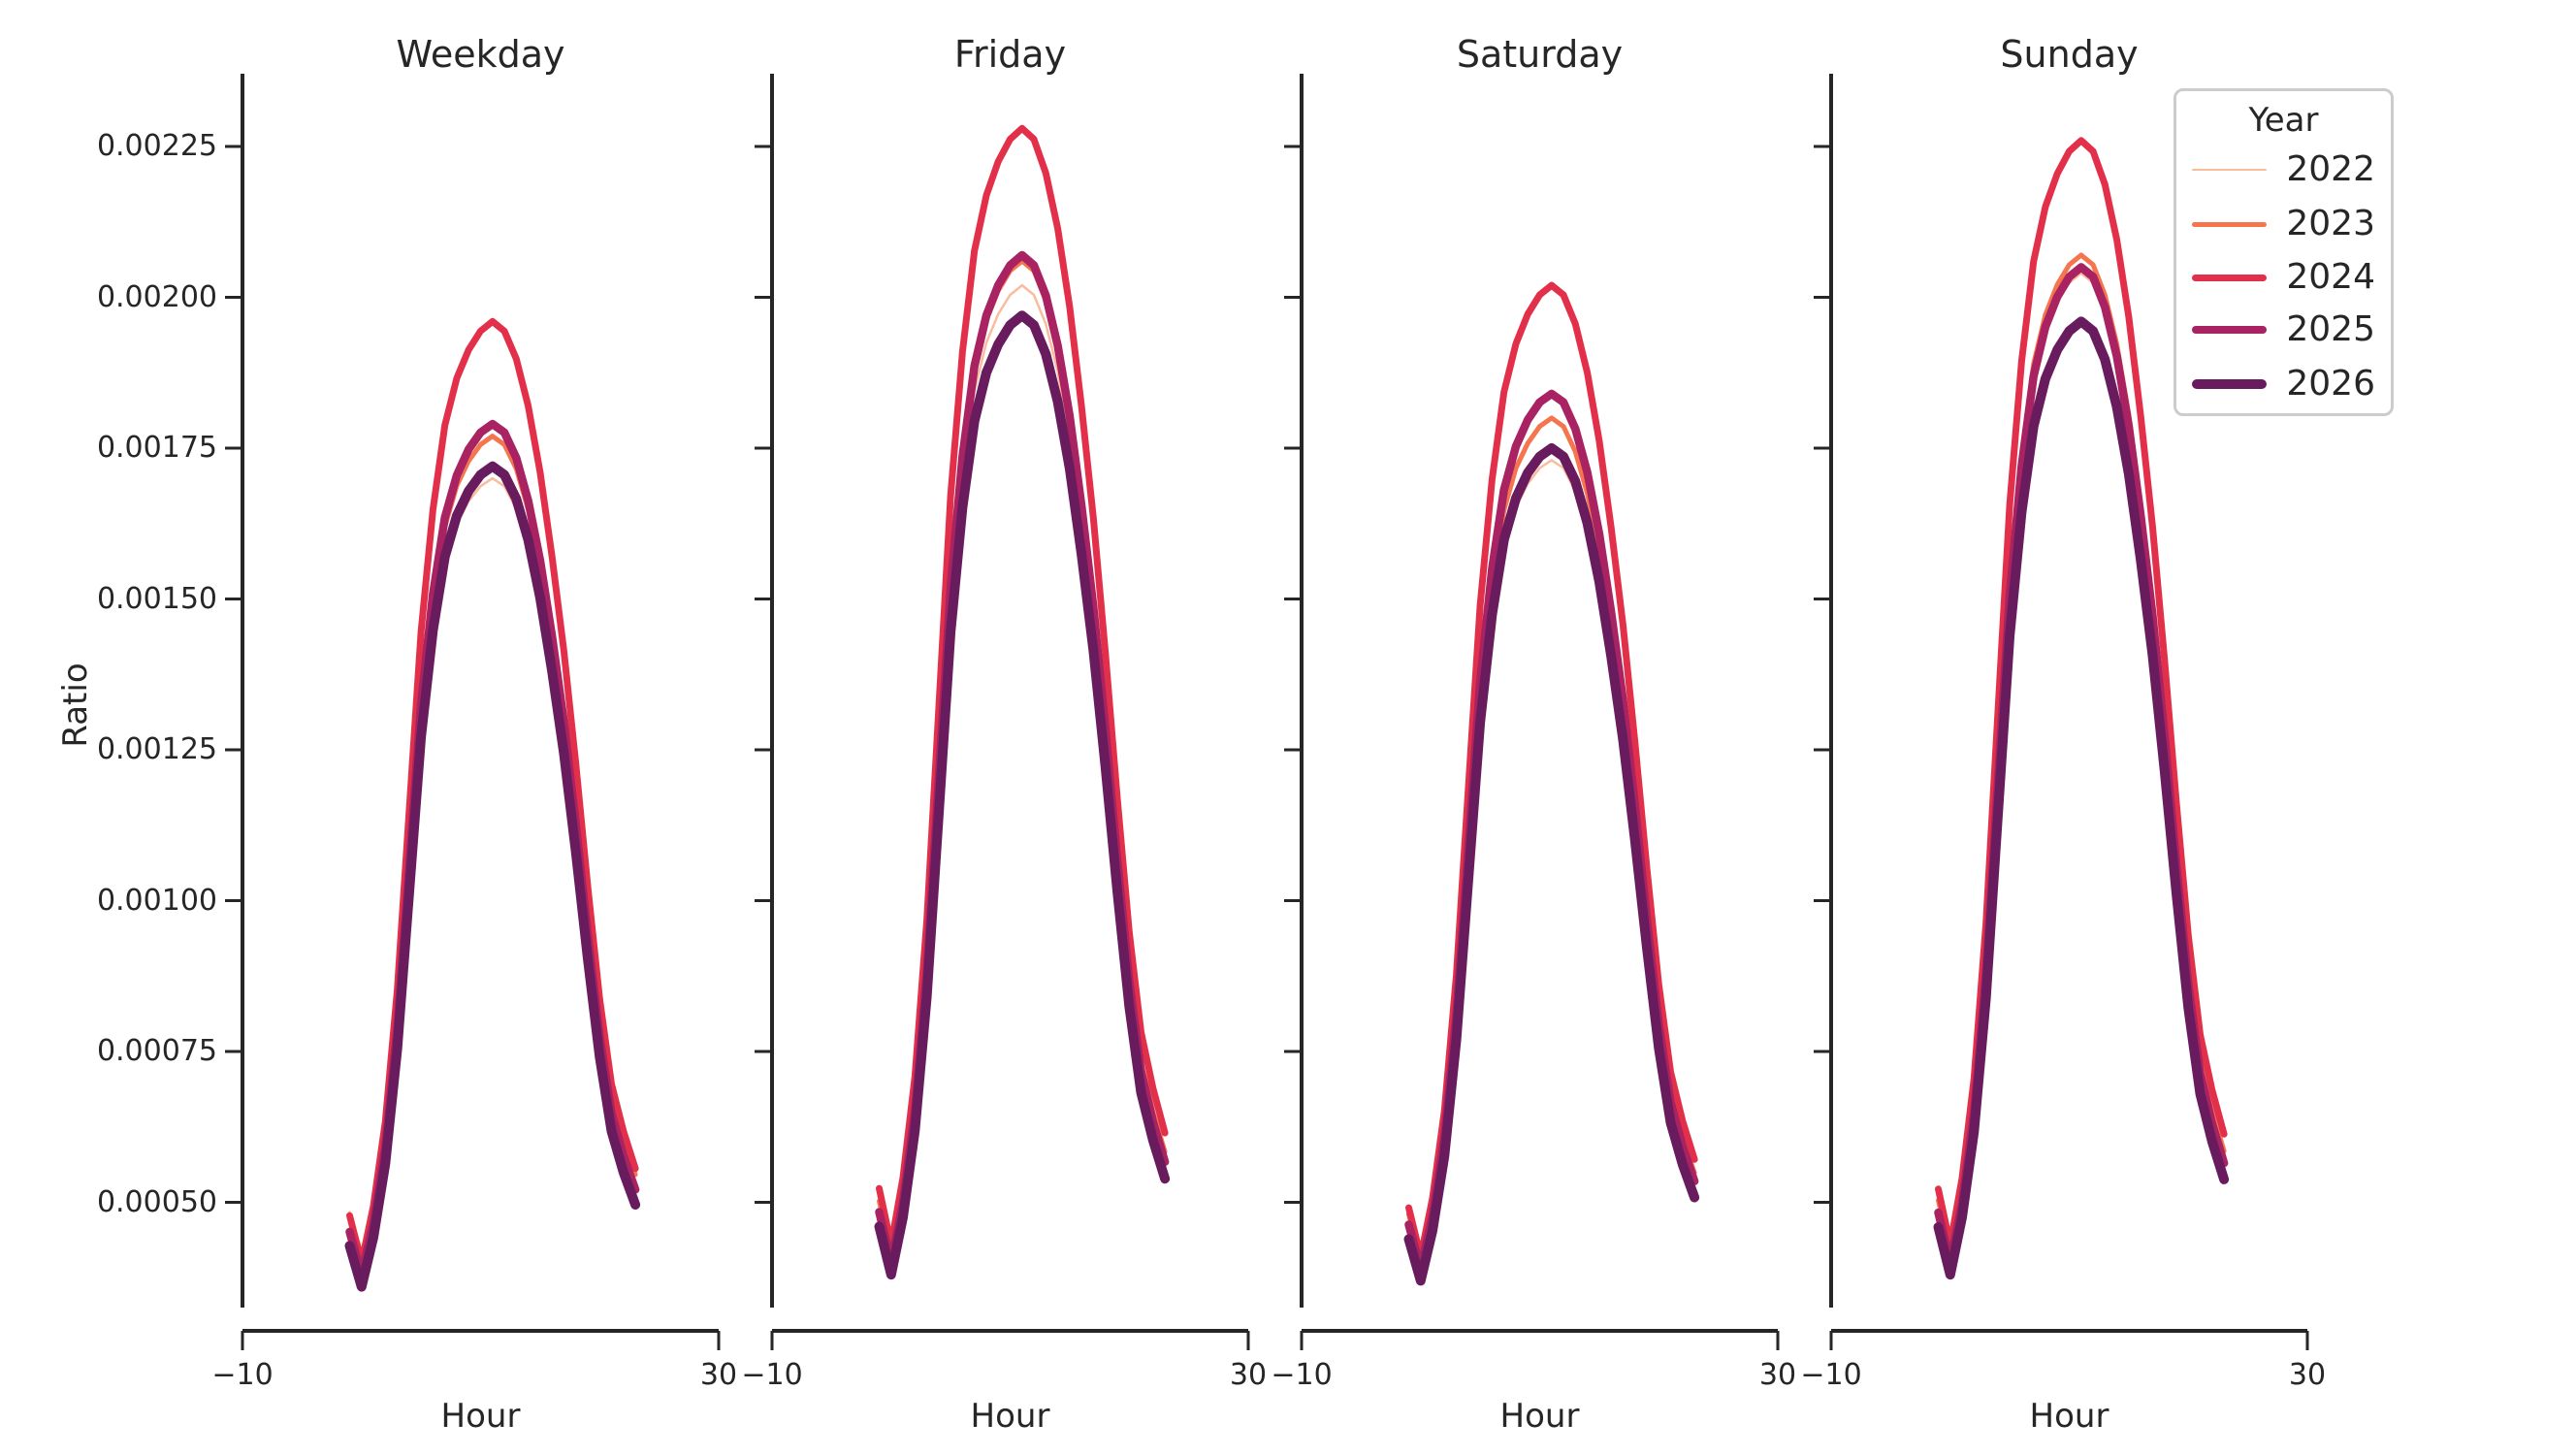  What do you see at coordinates (156, 146) in the screenshot?
I see `y-axis-tick-label: 0.00225` at bounding box center [156, 146].